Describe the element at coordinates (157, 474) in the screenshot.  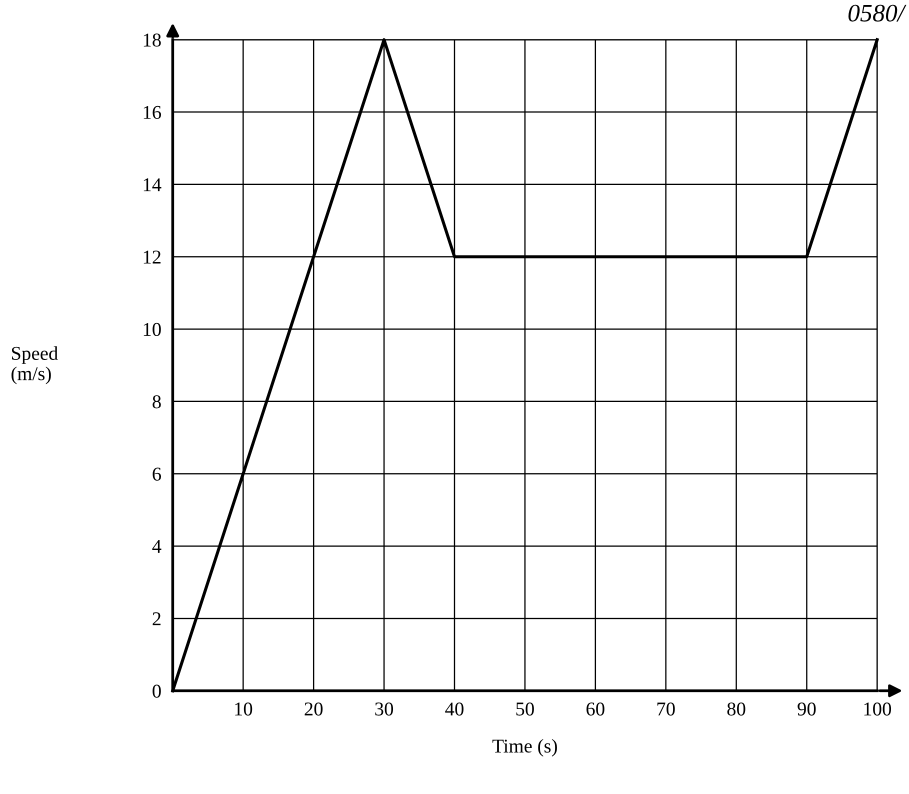
I see `y-tick-label: 6` at that location.